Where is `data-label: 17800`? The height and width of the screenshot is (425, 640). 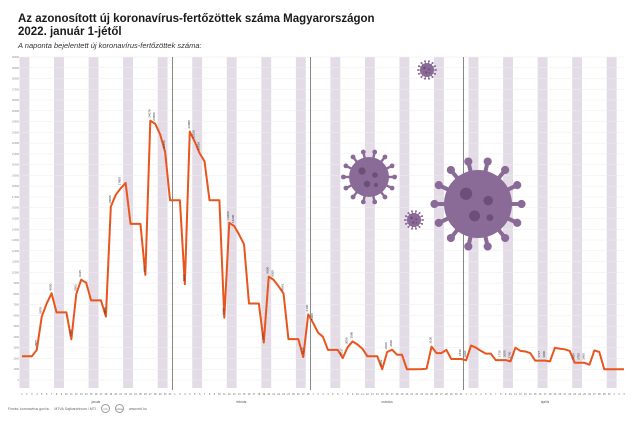 data-label: 17800 is located at coordinates (120, 181).